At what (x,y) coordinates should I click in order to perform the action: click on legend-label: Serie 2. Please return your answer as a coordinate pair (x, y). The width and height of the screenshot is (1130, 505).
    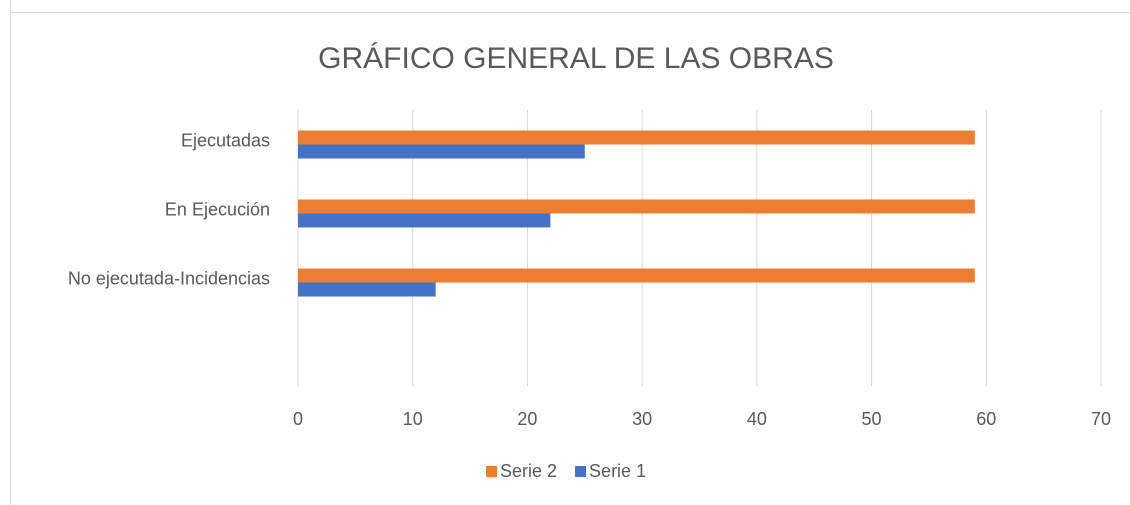
    Looking at the image, I should click on (528, 471).